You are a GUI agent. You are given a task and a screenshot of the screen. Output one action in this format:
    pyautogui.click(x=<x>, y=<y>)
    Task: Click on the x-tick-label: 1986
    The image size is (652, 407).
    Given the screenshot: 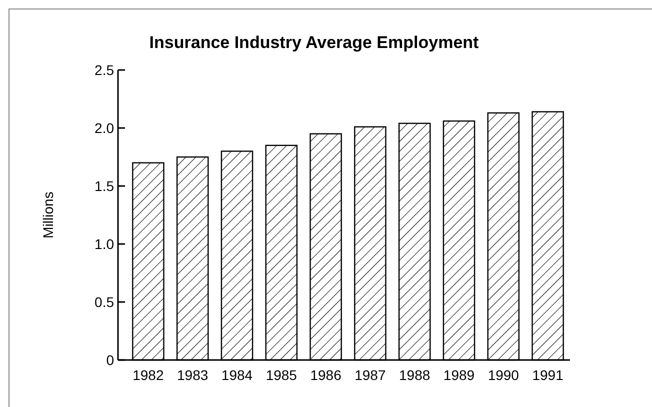 What is the action you would take?
    pyautogui.click(x=326, y=375)
    